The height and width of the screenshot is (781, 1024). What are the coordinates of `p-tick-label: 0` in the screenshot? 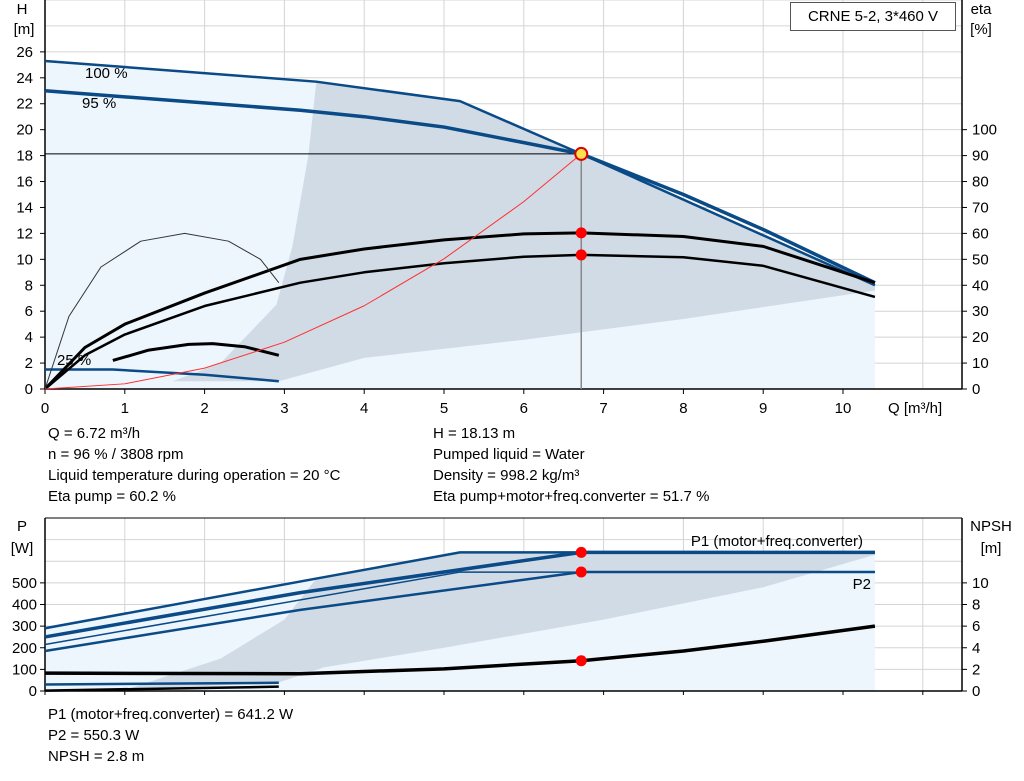 It's located at (33, 691).